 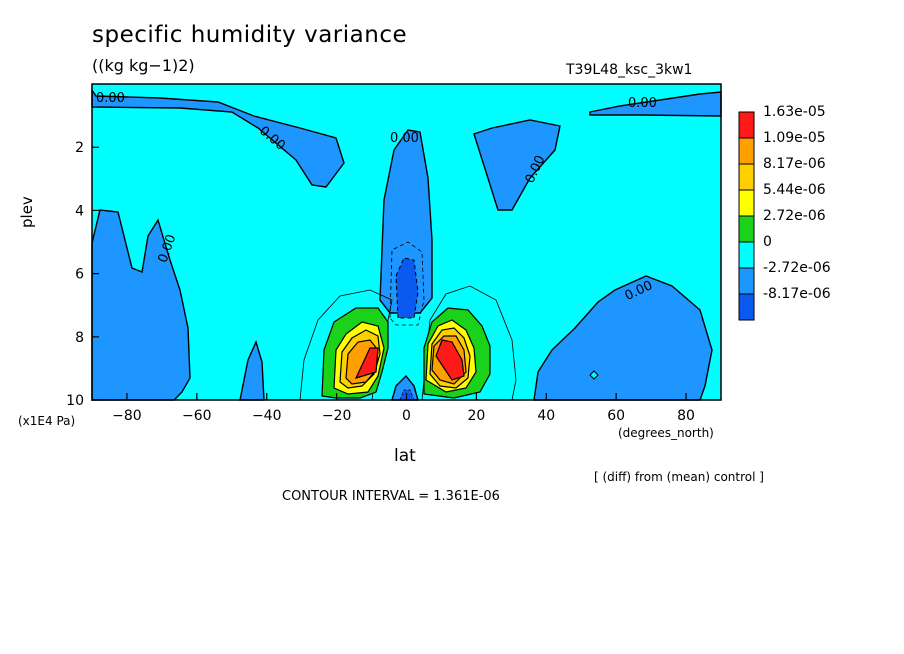 I want to click on neg-region-north-lower, so click(x=623, y=338).